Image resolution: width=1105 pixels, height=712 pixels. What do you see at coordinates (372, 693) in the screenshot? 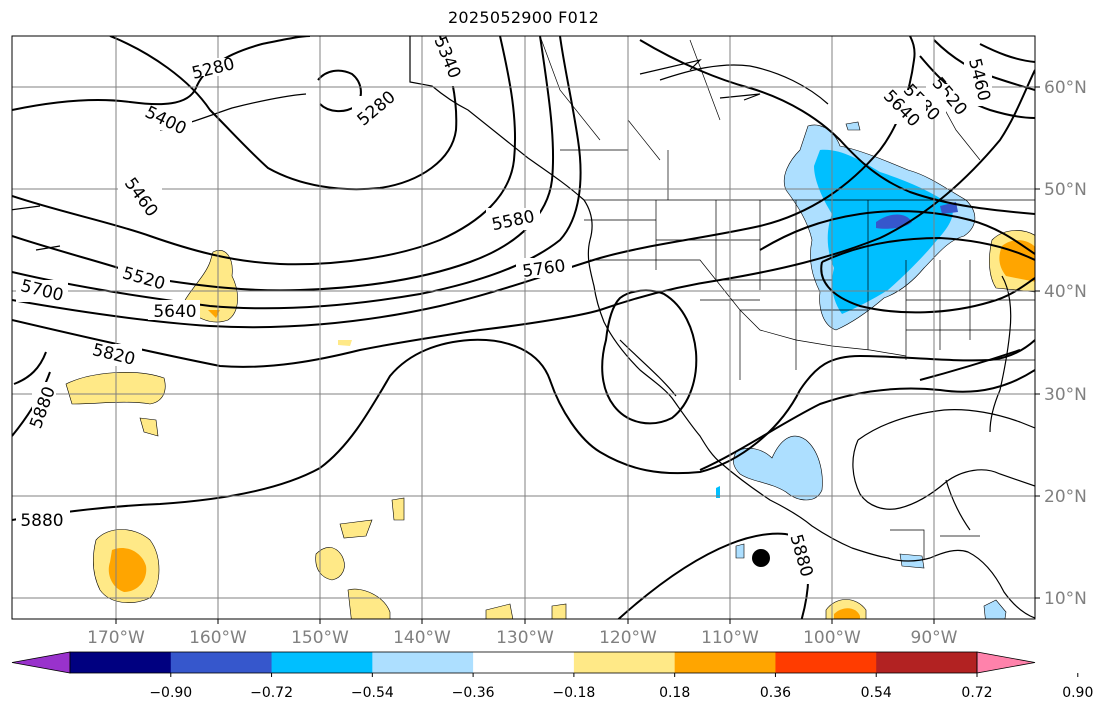
I see `colorbar-tick-label: −0.54` at bounding box center [372, 693].